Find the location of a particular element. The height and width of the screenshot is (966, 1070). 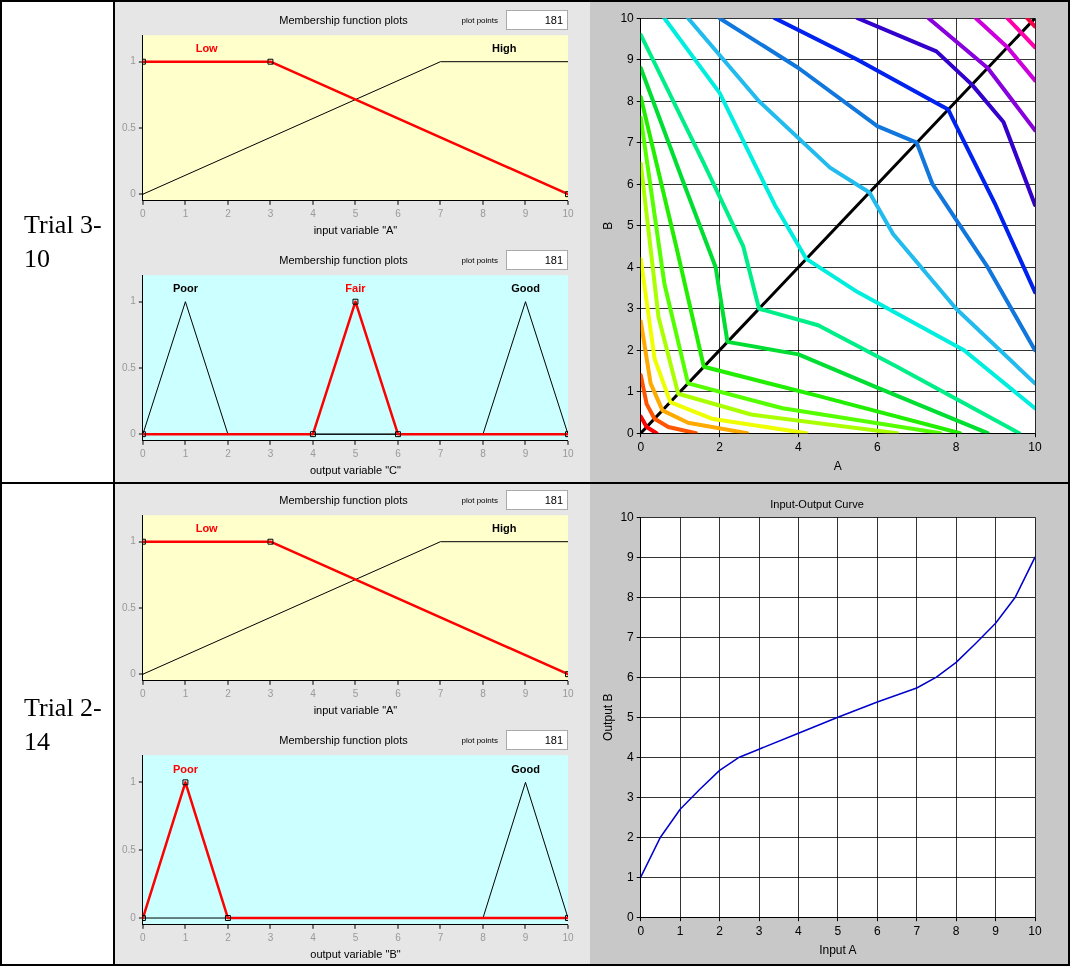

x-axis-title: Input A is located at coordinates (838, 950).